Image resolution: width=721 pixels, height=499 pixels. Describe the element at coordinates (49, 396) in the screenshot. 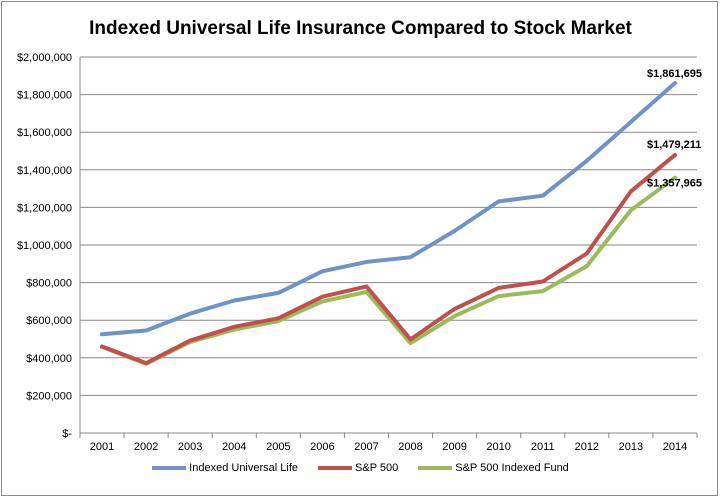

I see `y-tick-label: $200,000` at that location.